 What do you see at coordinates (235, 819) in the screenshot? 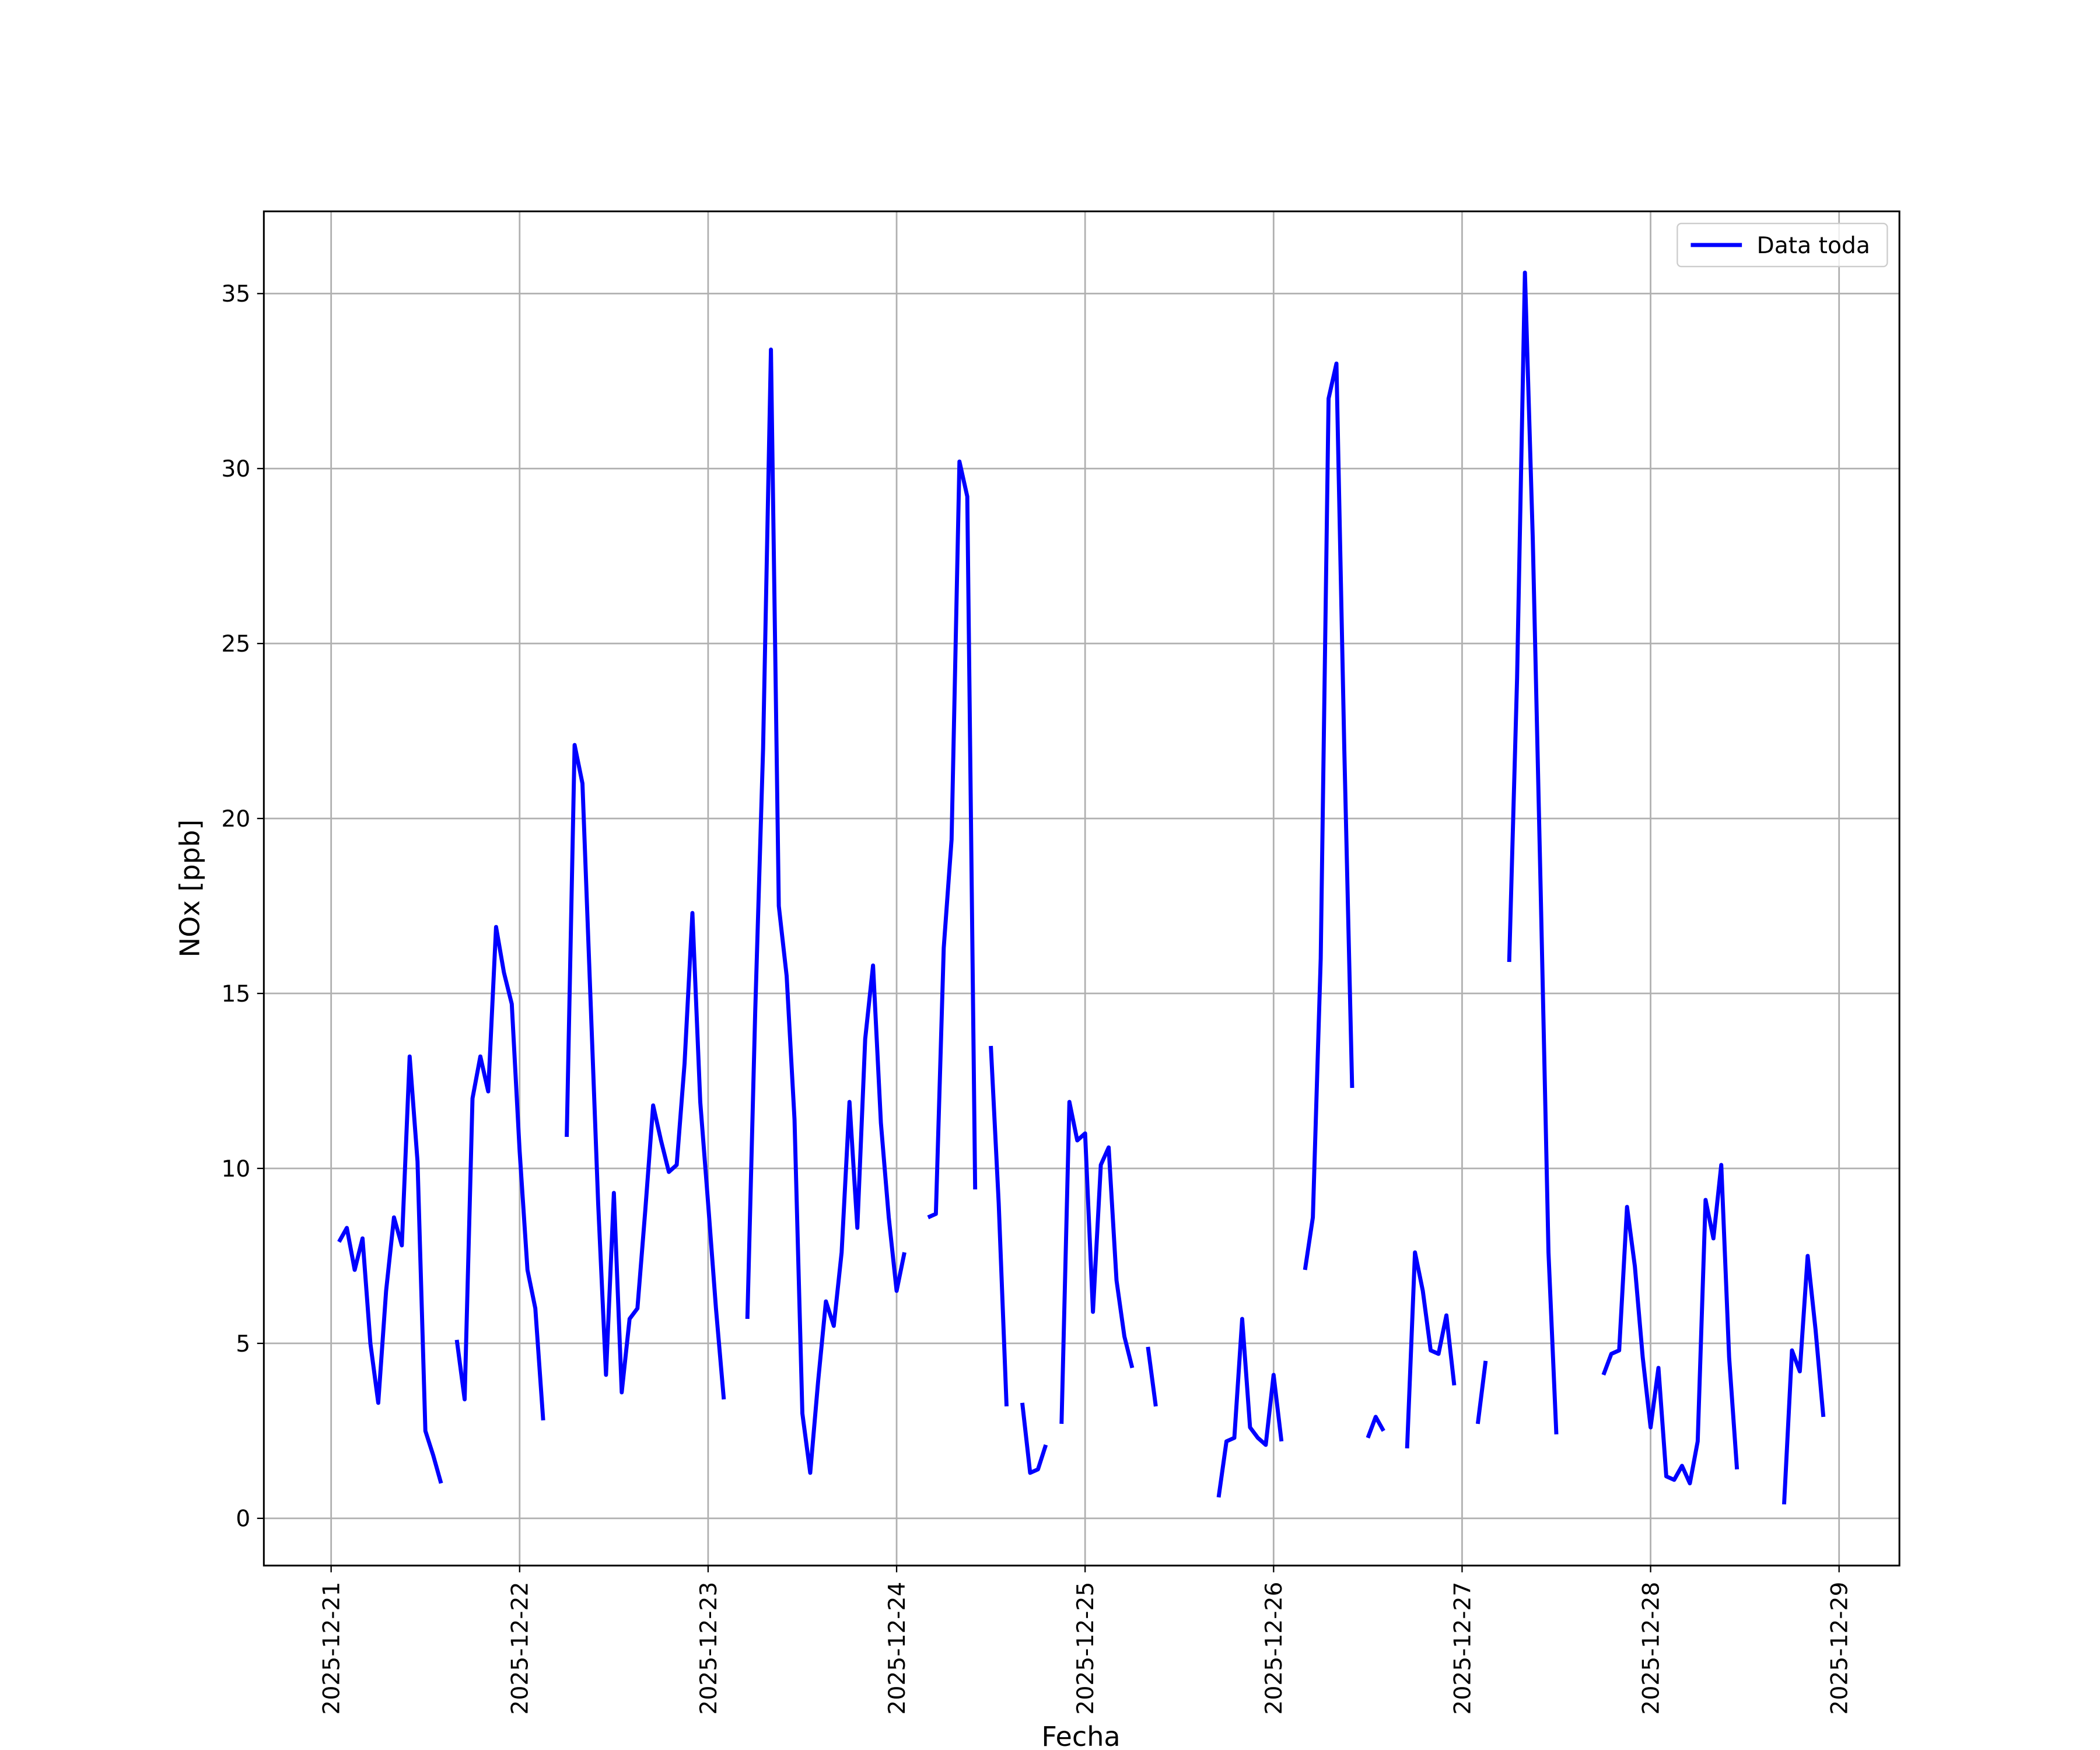
I see `y-tick-label: 20` at bounding box center [235, 819].